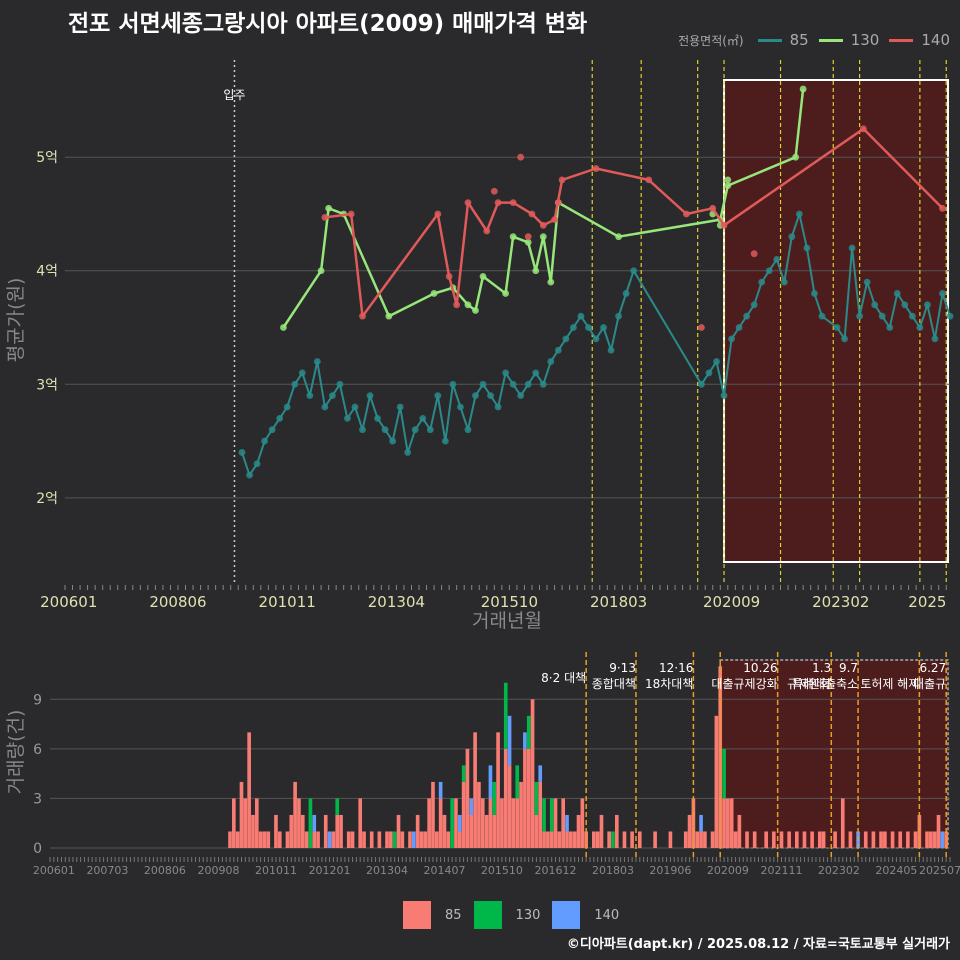 The width and height of the screenshot is (960, 960). Describe the element at coordinates (387, 870) in the screenshot. I see `bar-x-tick-label: 201304` at that location.